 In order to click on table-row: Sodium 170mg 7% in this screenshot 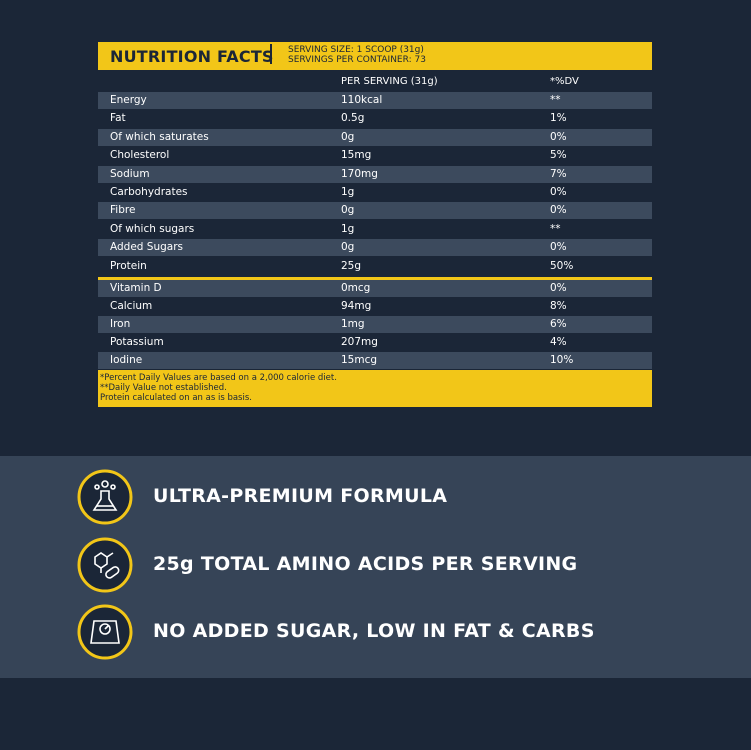, I will do `click(375, 174)`.